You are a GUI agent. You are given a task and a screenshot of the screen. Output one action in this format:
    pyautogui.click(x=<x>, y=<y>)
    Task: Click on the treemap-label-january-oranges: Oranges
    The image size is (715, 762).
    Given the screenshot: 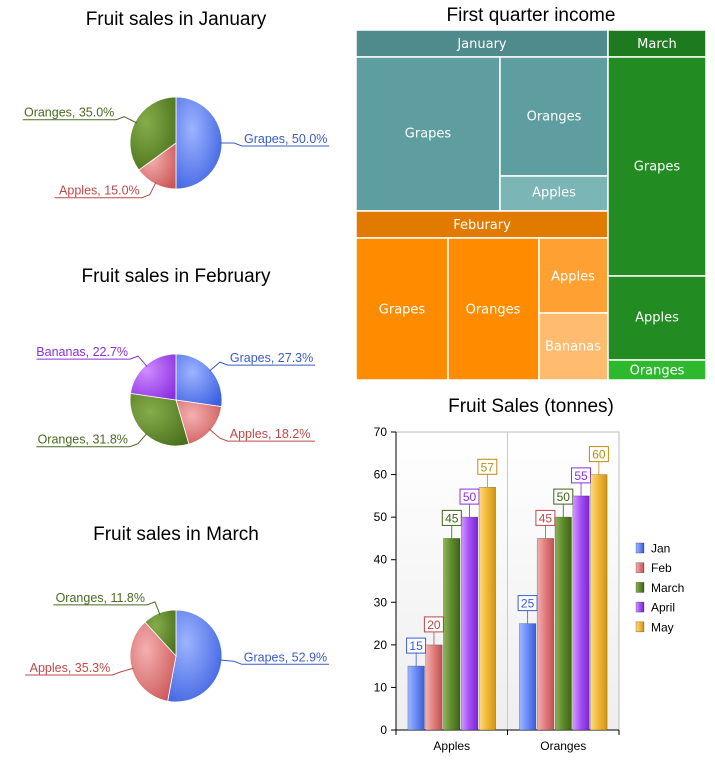 What is the action you would take?
    pyautogui.click(x=554, y=117)
    